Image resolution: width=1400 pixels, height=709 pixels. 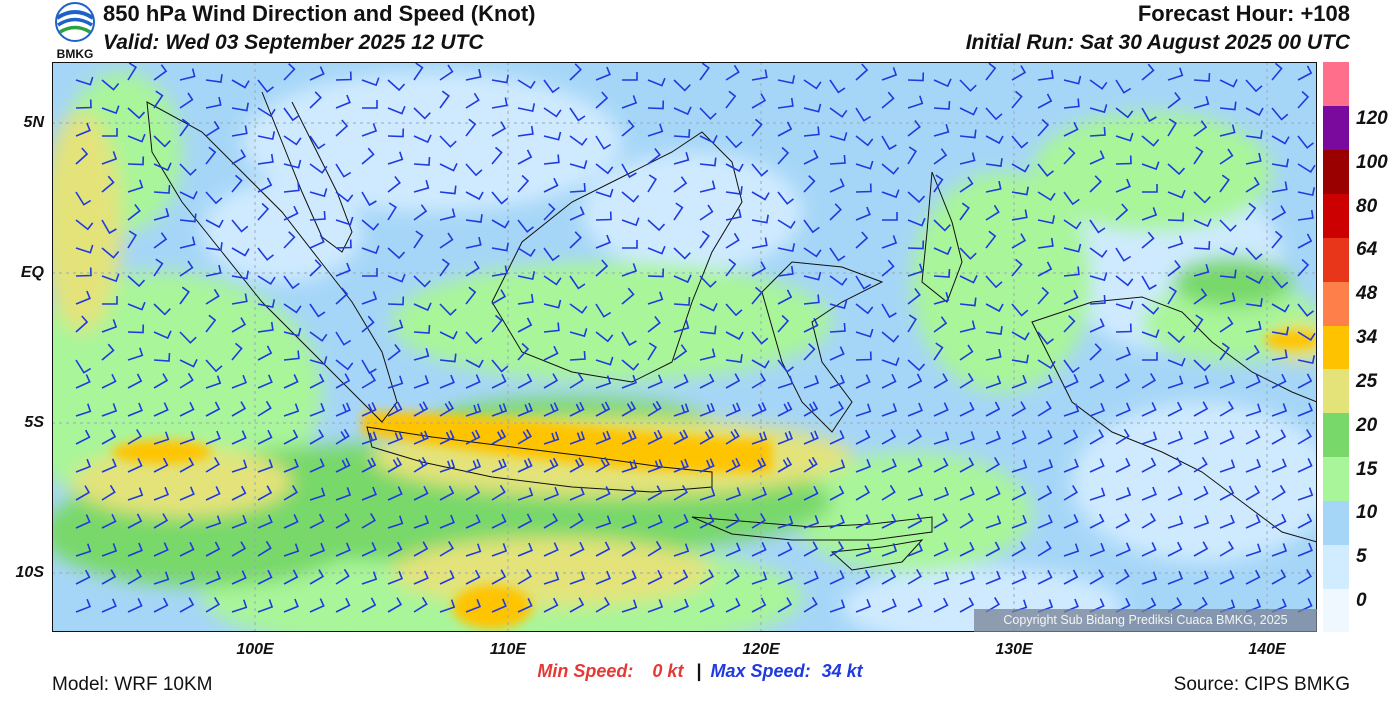 What do you see at coordinates (1243, 13) in the screenshot?
I see `forecast-hour: Forecast Hour: +108` at bounding box center [1243, 13].